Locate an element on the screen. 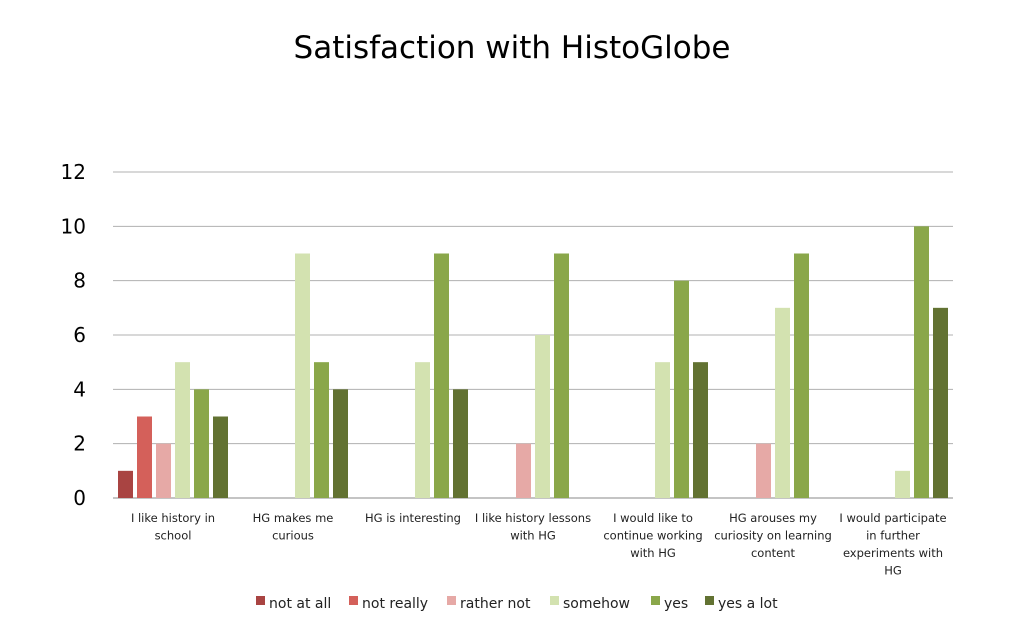 This screenshot has height=628, width=1024. bar-not-at-all is located at coordinates (125, 484).